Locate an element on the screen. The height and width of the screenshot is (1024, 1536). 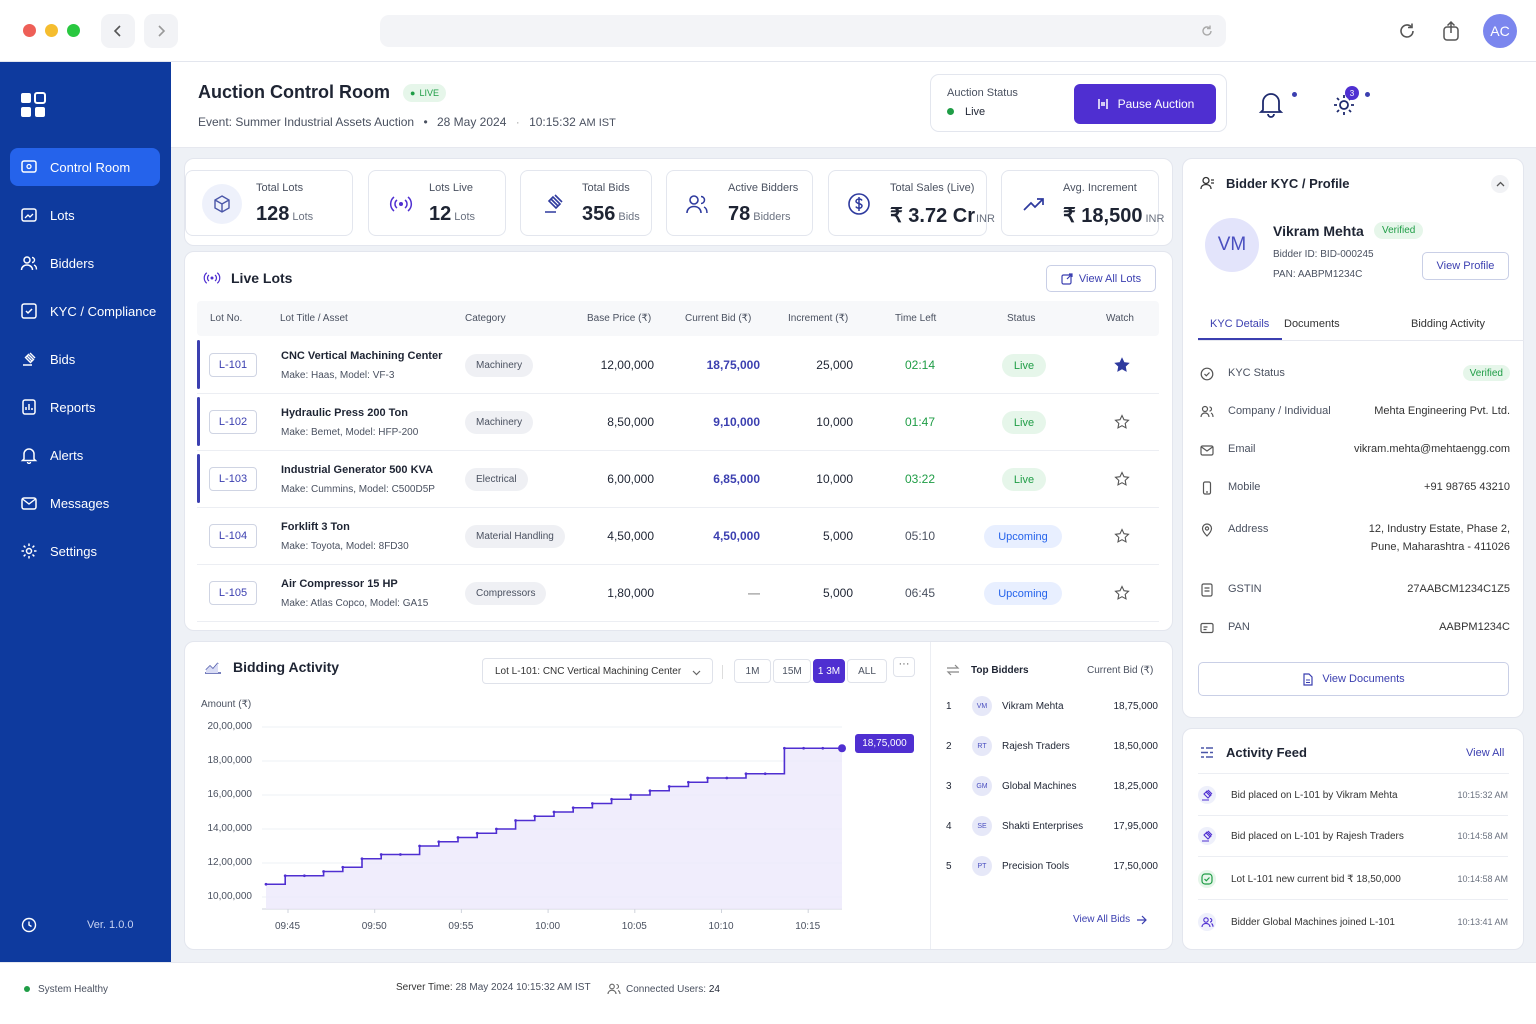
bidder-row: 5 PT Precision Tools 17,50,000 is located at coordinates (1052, 867).